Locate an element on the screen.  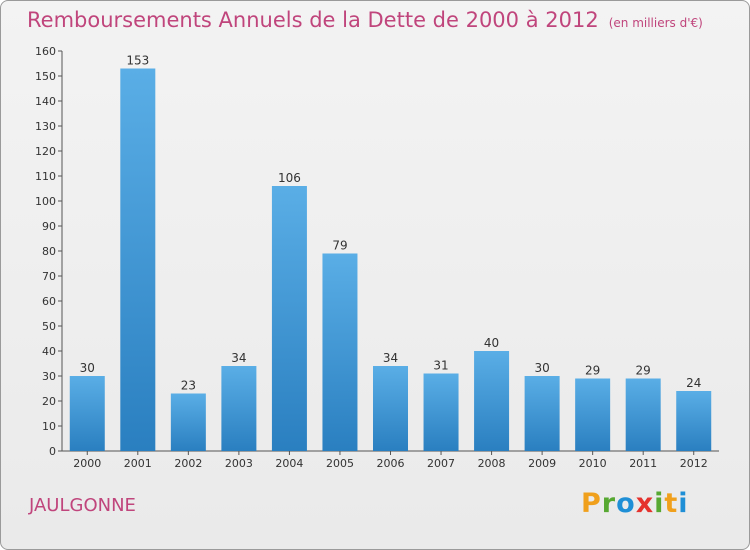
logo-letter: x is located at coordinates (645, 503).